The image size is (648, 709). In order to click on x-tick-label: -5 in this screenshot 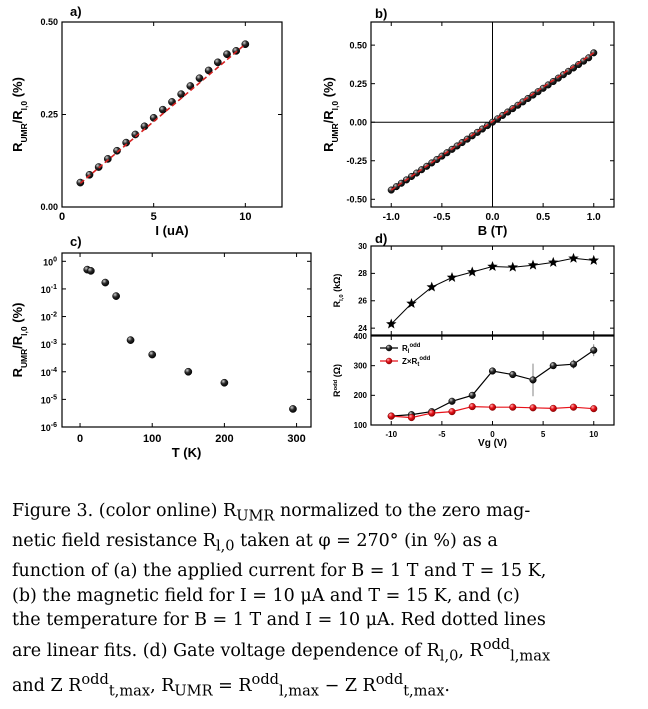, I will do `click(442, 434)`.